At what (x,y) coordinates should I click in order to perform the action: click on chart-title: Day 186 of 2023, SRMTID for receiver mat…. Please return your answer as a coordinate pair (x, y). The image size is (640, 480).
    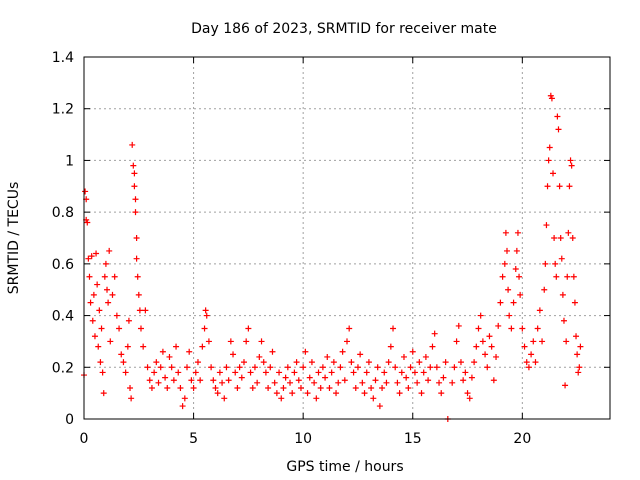
    Looking at the image, I should click on (344, 29).